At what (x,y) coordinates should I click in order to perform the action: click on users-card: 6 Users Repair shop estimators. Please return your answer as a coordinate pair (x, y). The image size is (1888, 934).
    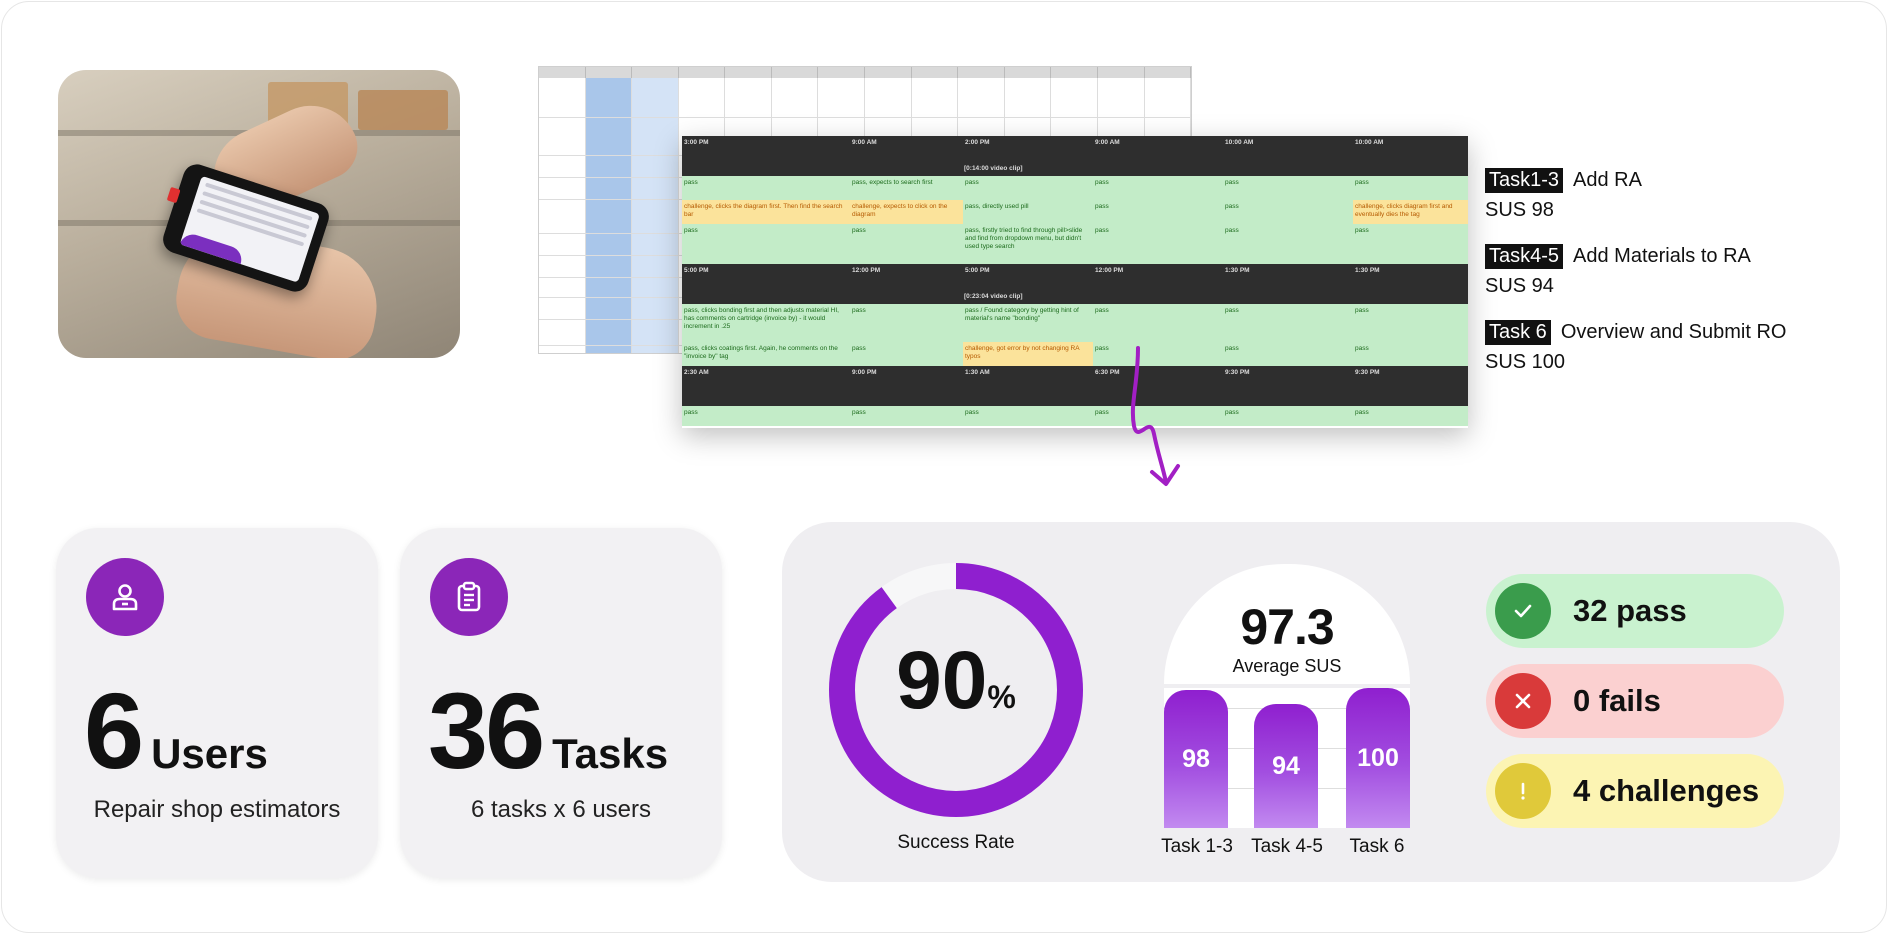
    Looking at the image, I should click on (217, 703).